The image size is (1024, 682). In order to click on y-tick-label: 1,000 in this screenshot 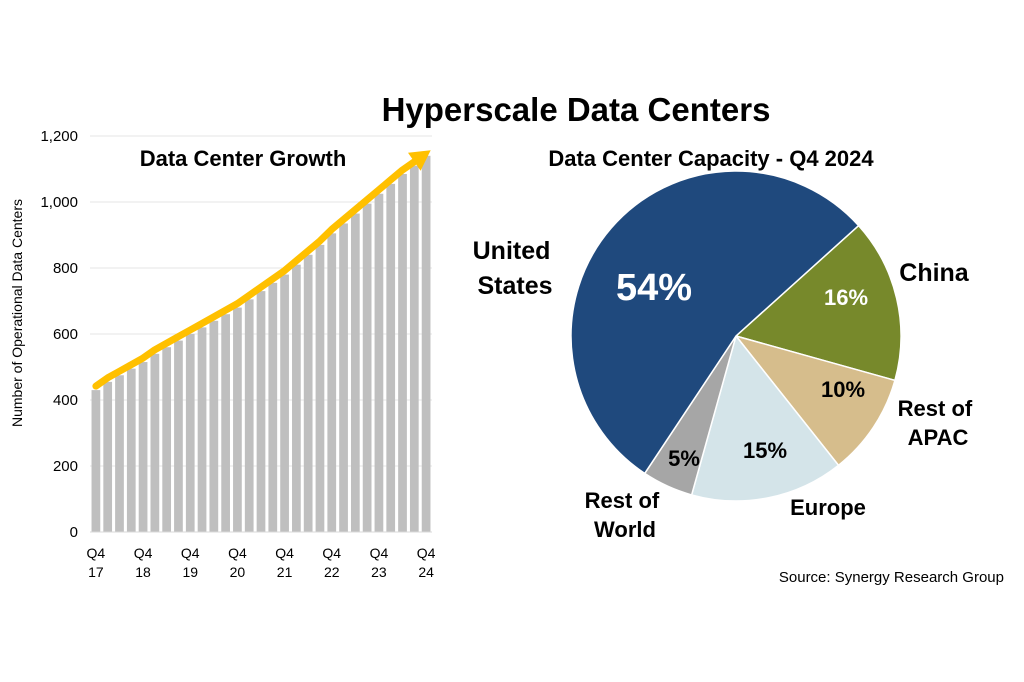, I will do `click(59, 202)`.